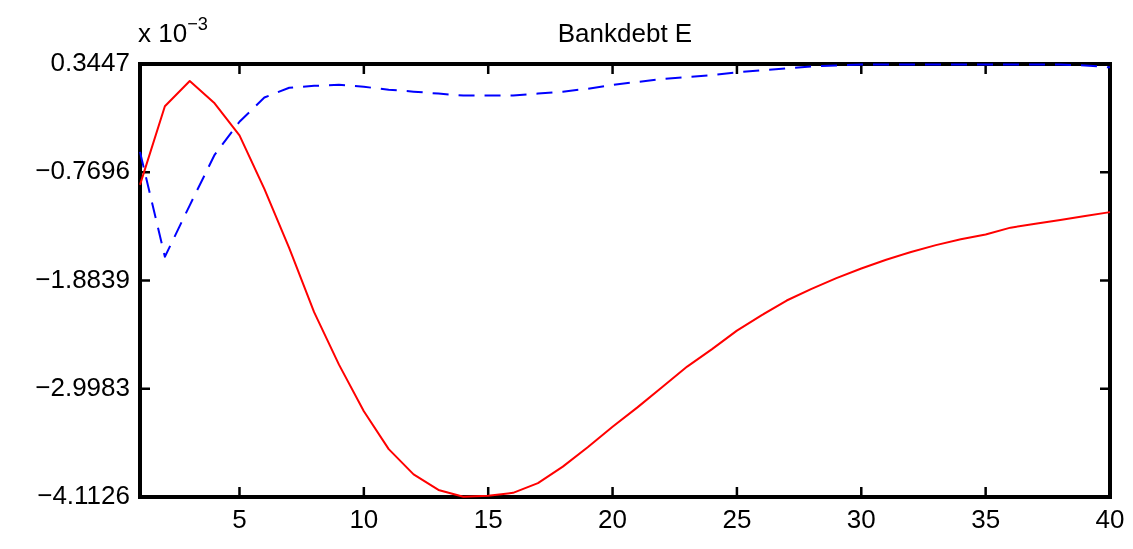 The height and width of the screenshot is (549, 1133). I want to click on y-tick-label: −1.8839, so click(82, 278).